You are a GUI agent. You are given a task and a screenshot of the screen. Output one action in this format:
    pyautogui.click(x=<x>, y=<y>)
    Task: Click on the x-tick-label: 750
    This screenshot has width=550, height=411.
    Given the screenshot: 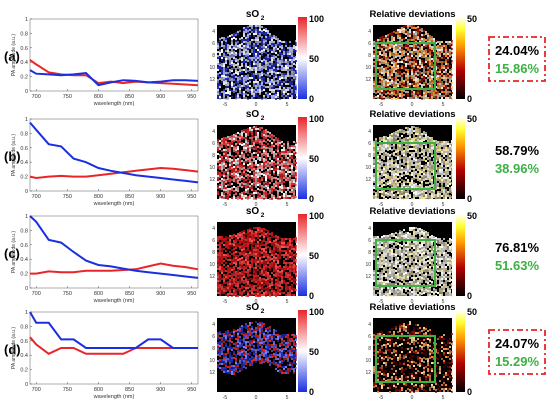 What is the action you would take?
    pyautogui.click(x=67, y=197)
    